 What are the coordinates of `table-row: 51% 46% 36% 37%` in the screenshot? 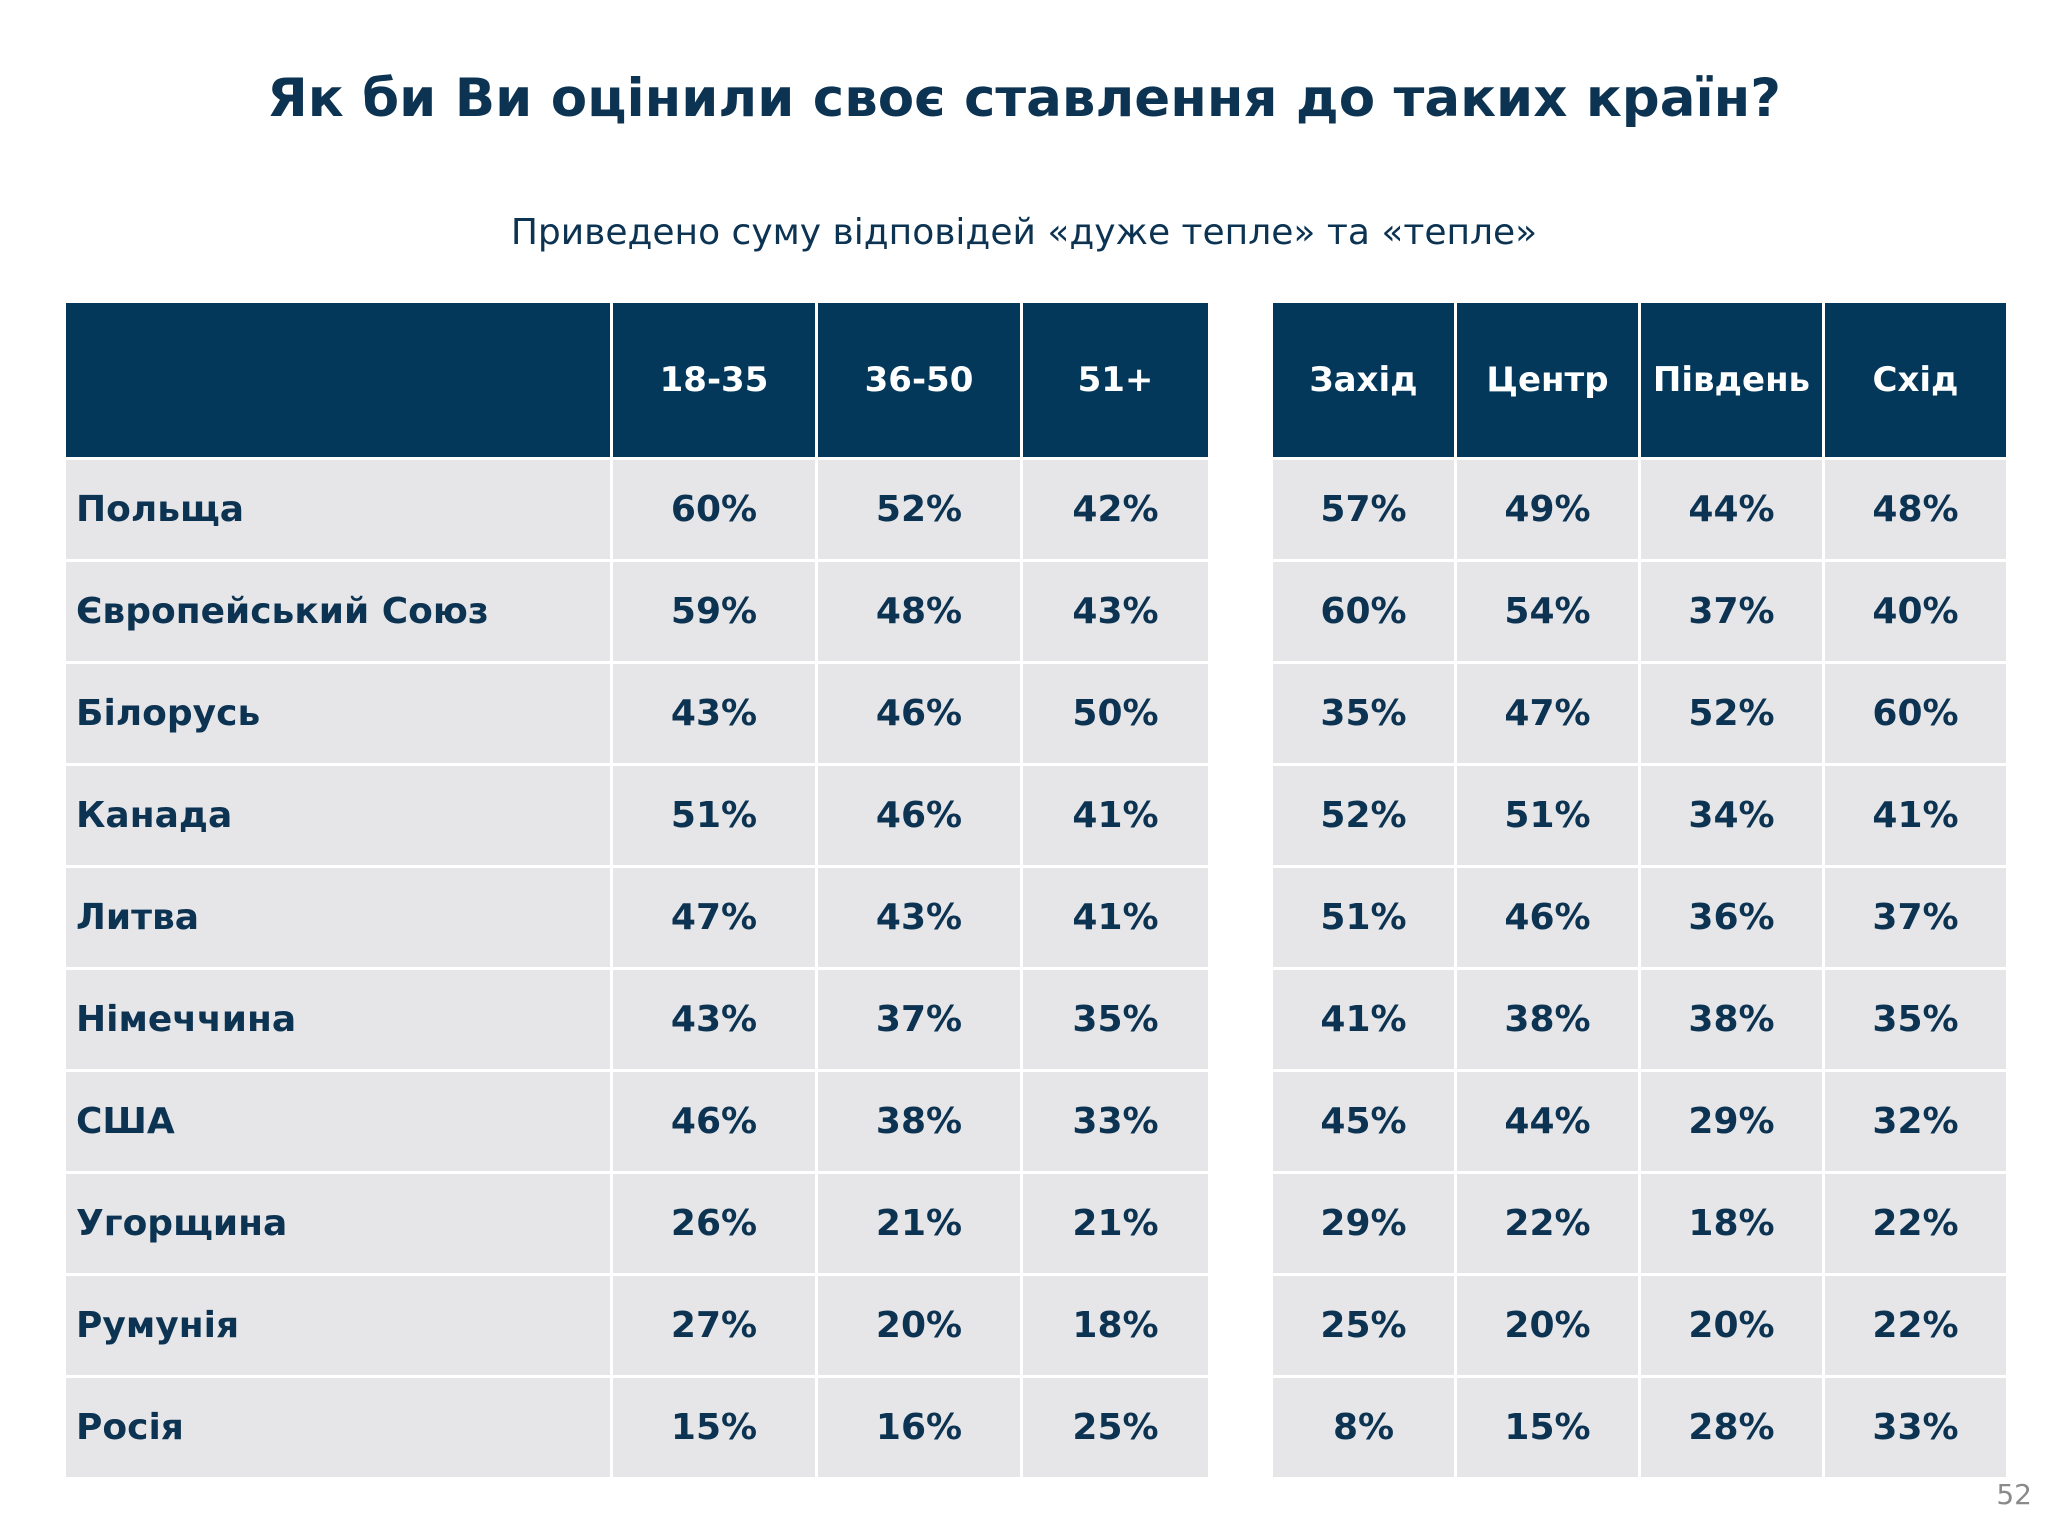 It's located at (1639, 917).